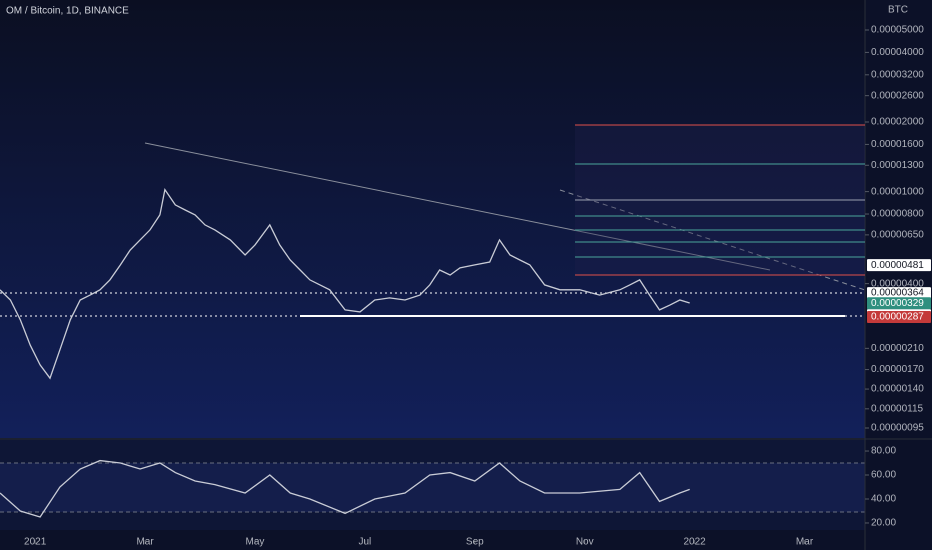  I want to click on y-tick-label: 0.00000800, so click(897, 214).